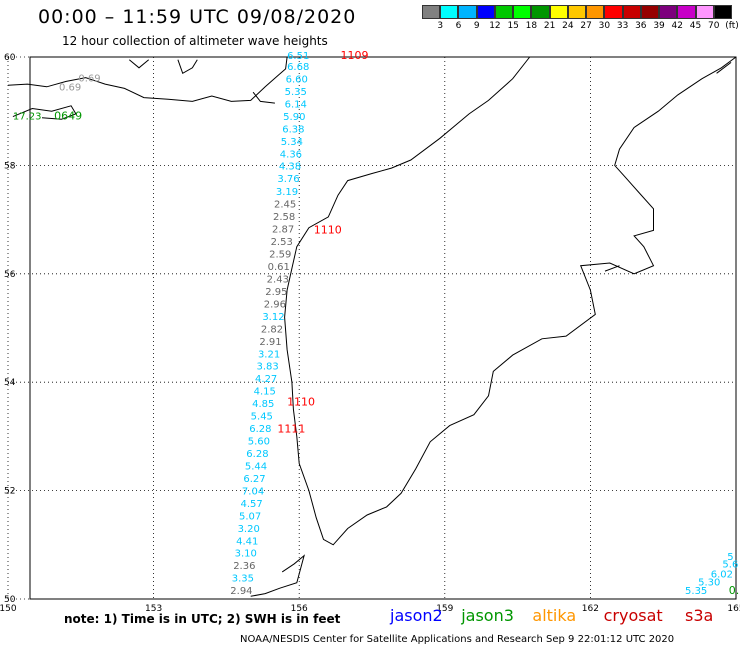 The height and width of the screenshot is (650, 740). Describe the element at coordinates (732, 26) in the screenshot. I see `scale-label: (ft)` at that location.